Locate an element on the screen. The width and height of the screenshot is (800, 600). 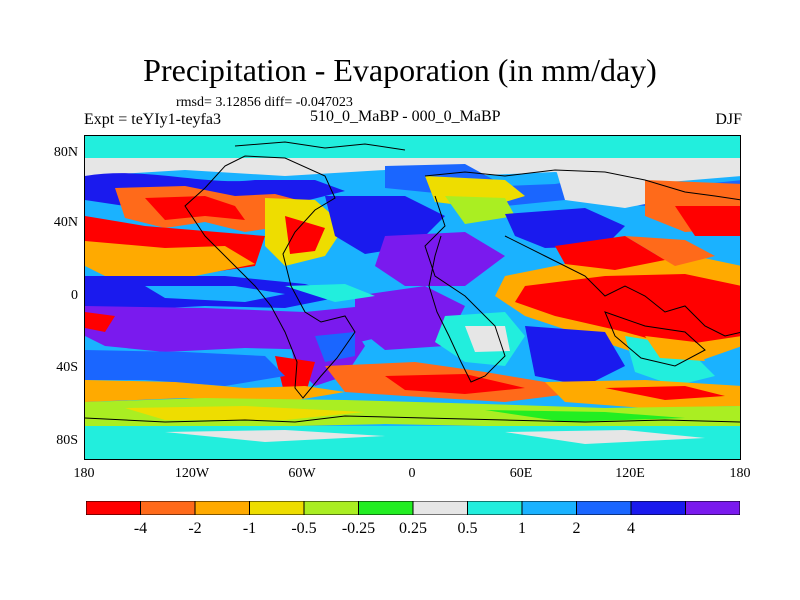
colorbar-label-9: 4 is located at coordinates (631, 528).